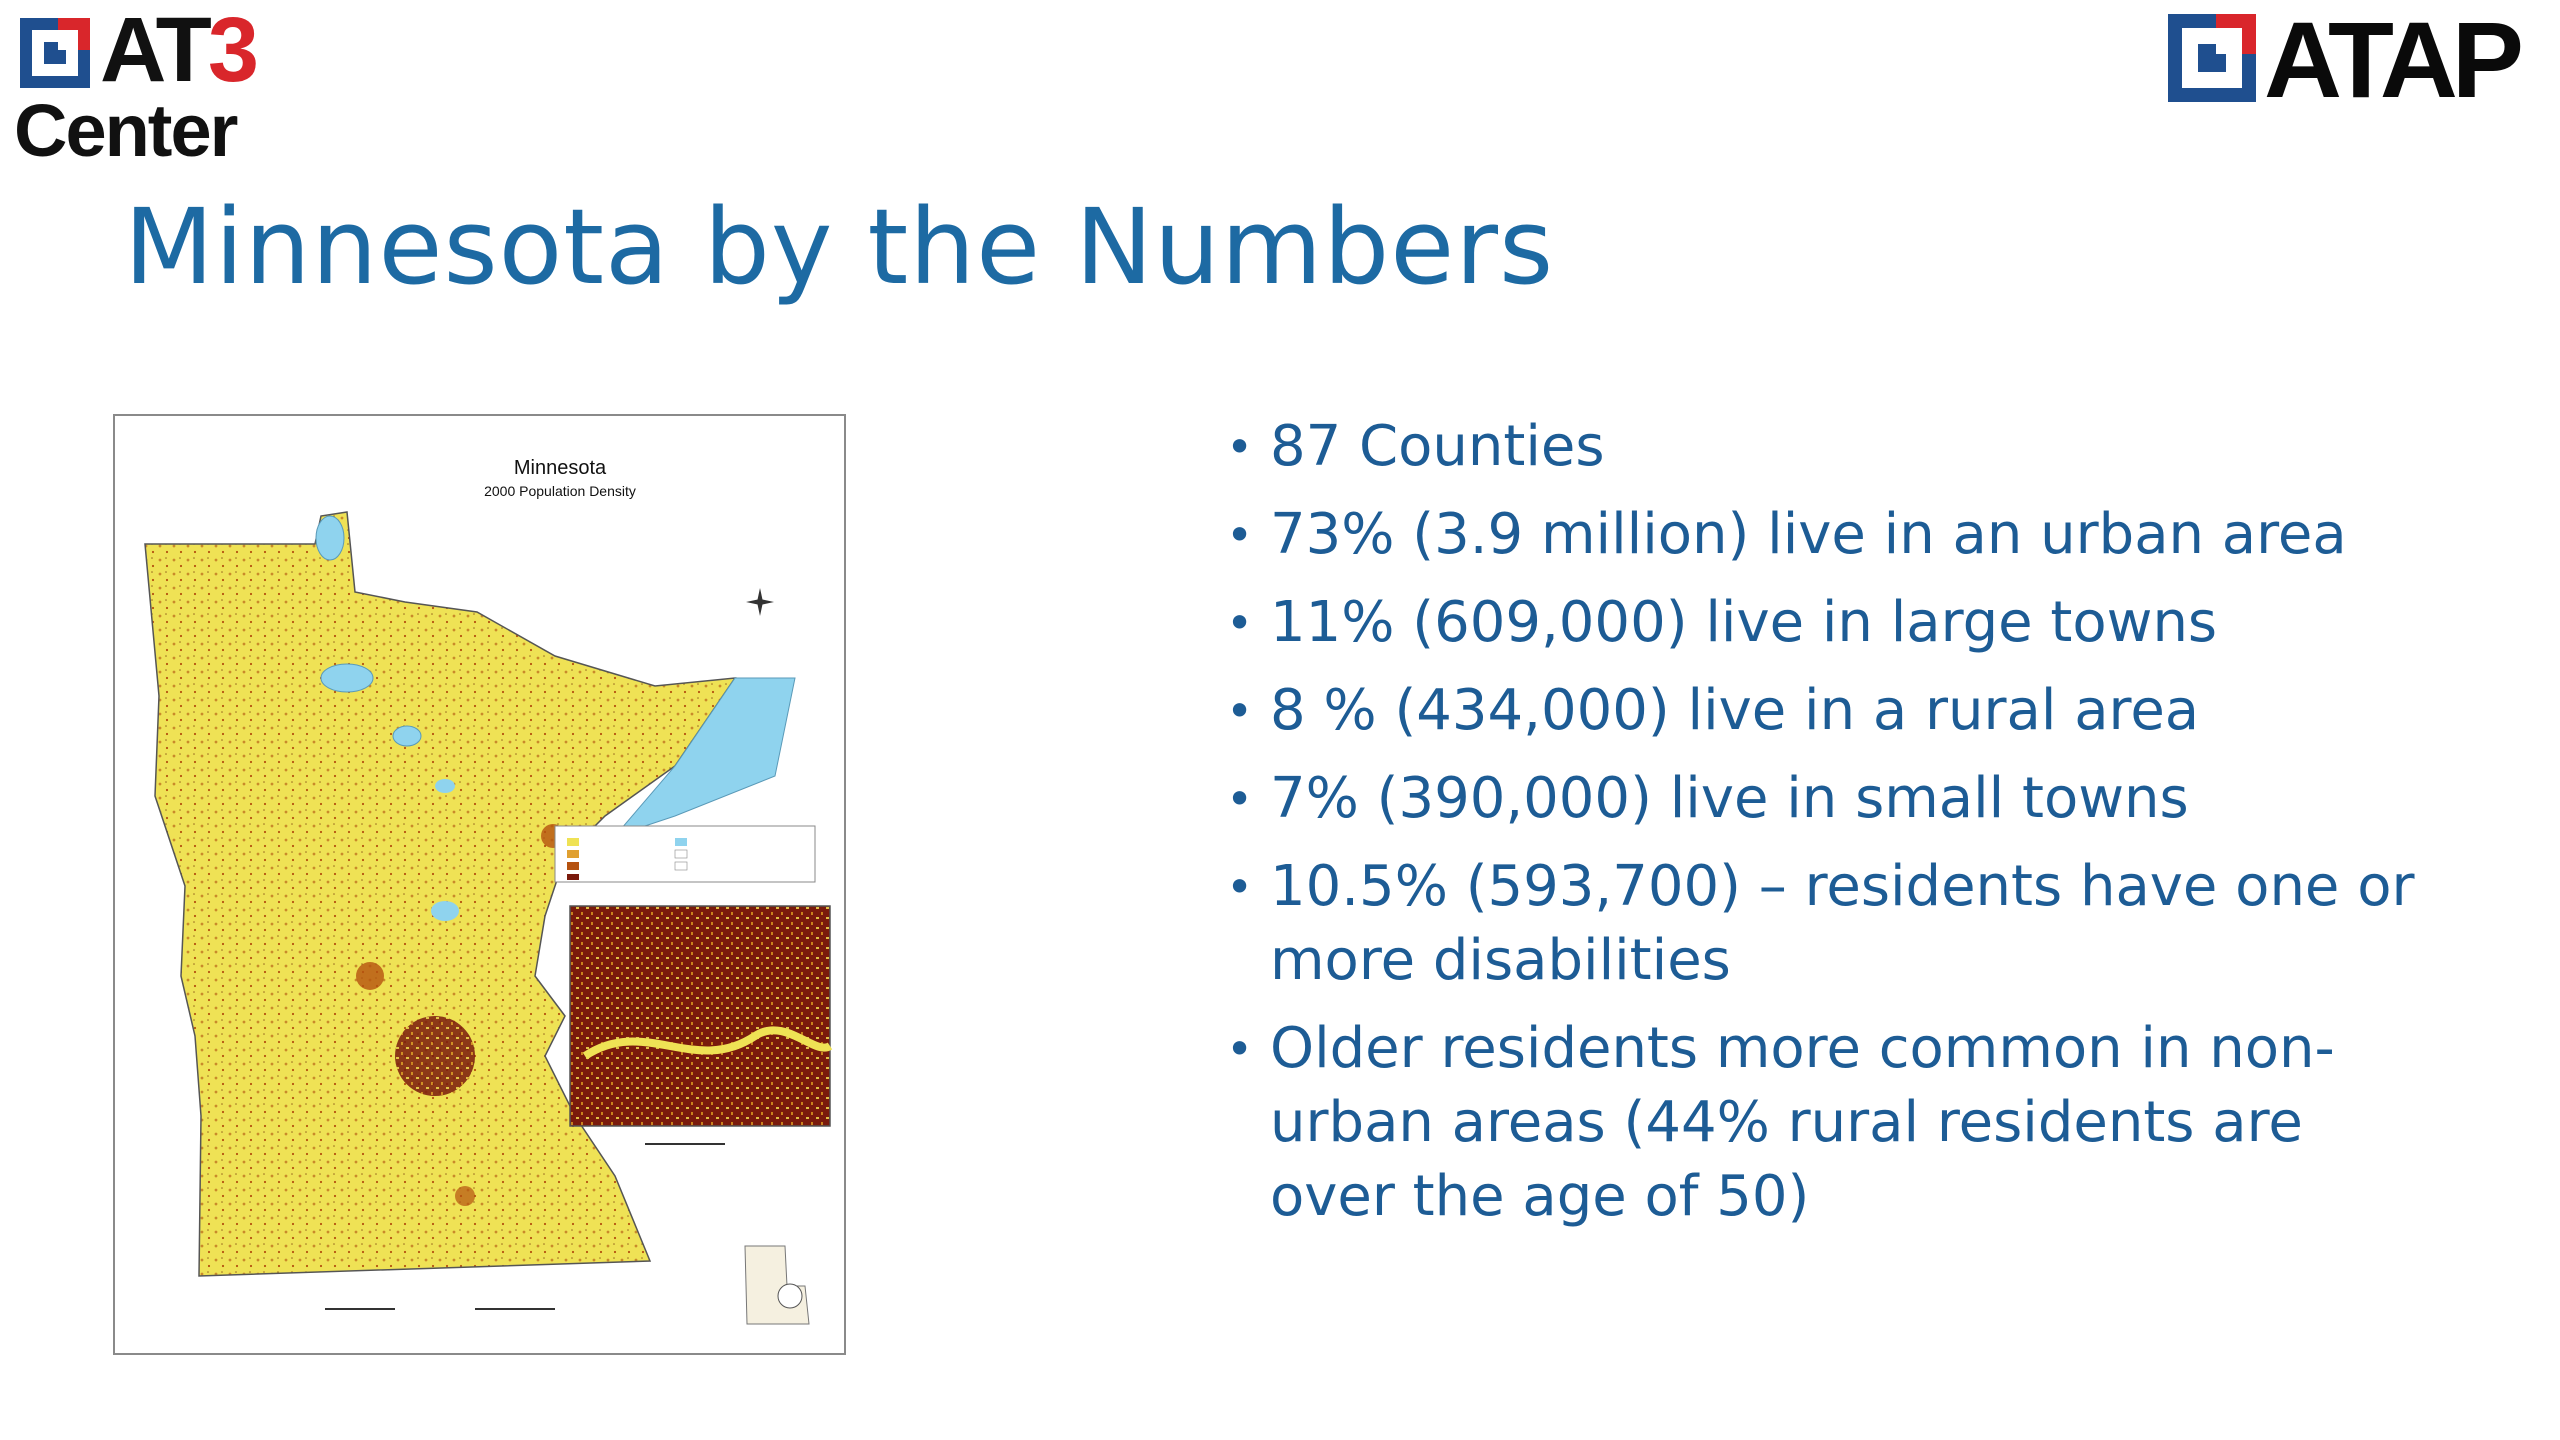 This screenshot has width=2560, height=1440. Describe the element at coordinates (1786, 534) in the screenshot. I see `bullet-item: • 73% (3.9 million) live in an urban area` at that location.